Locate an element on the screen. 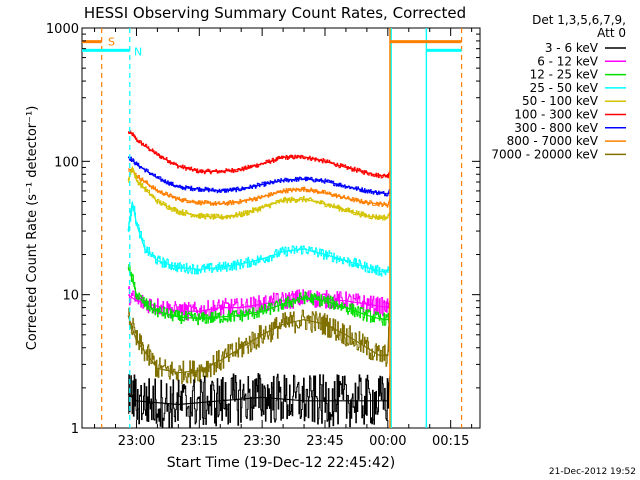  x-axis-label: Start Time (19-Dec-12 22:45:42) is located at coordinates (281, 463).